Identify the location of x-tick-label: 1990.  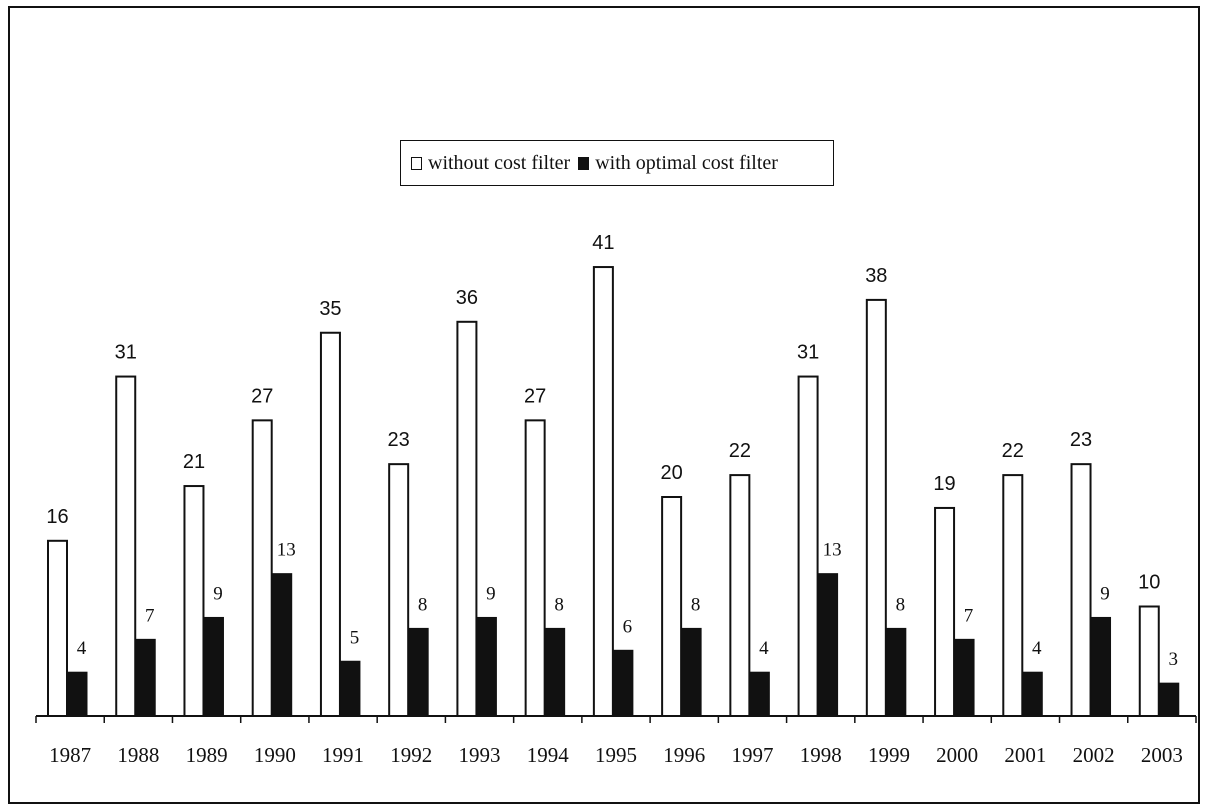
(275, 755).